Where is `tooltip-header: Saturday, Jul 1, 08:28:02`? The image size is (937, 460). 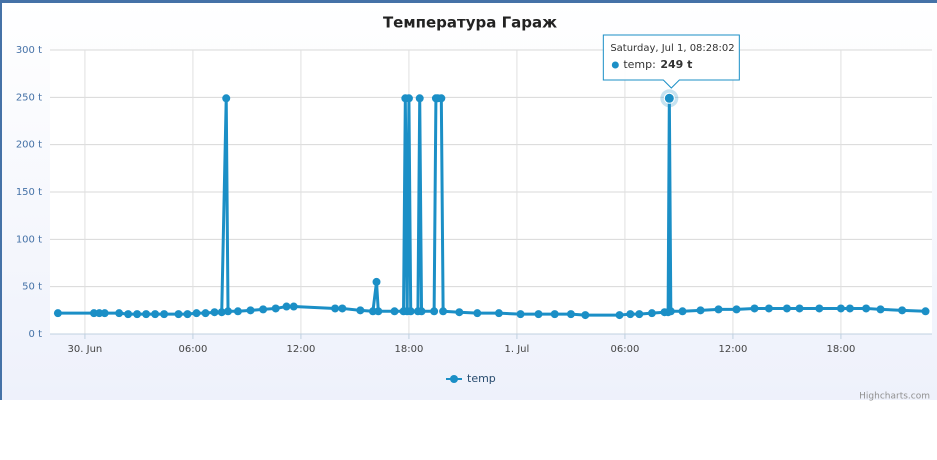
tooltip-header: Saturday, Jul 1, 08:28:02 is located at coordinates (672, 48).